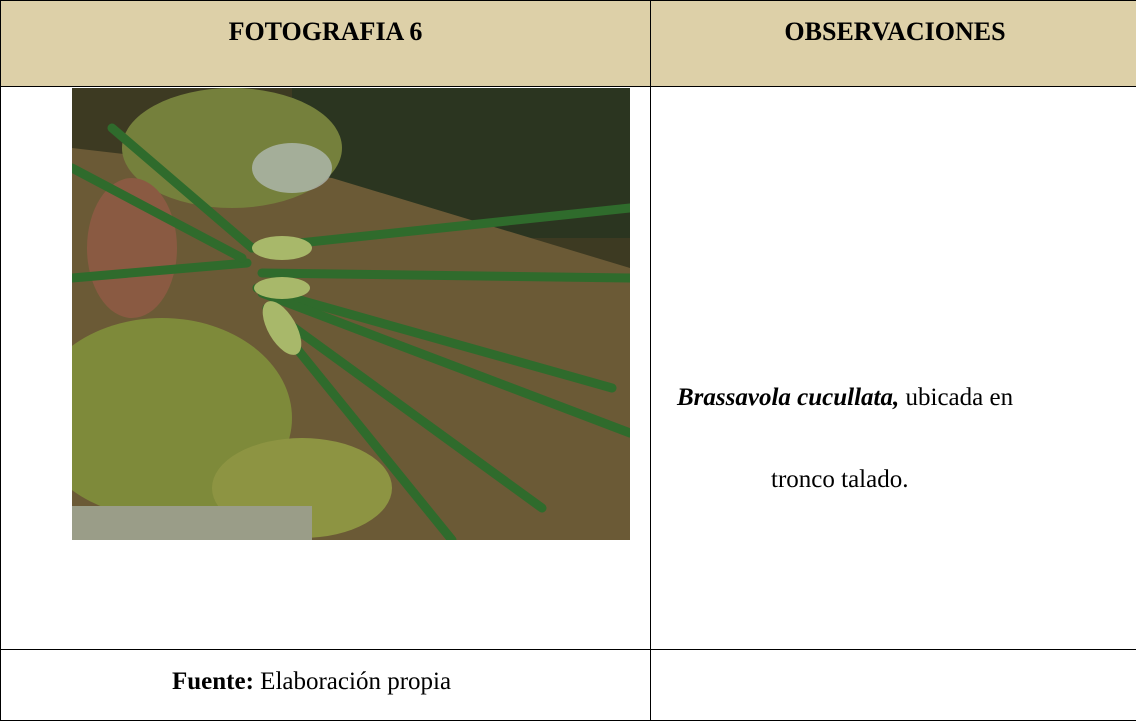  I want to click on observation-text: ubicada en, so click(959, 397).